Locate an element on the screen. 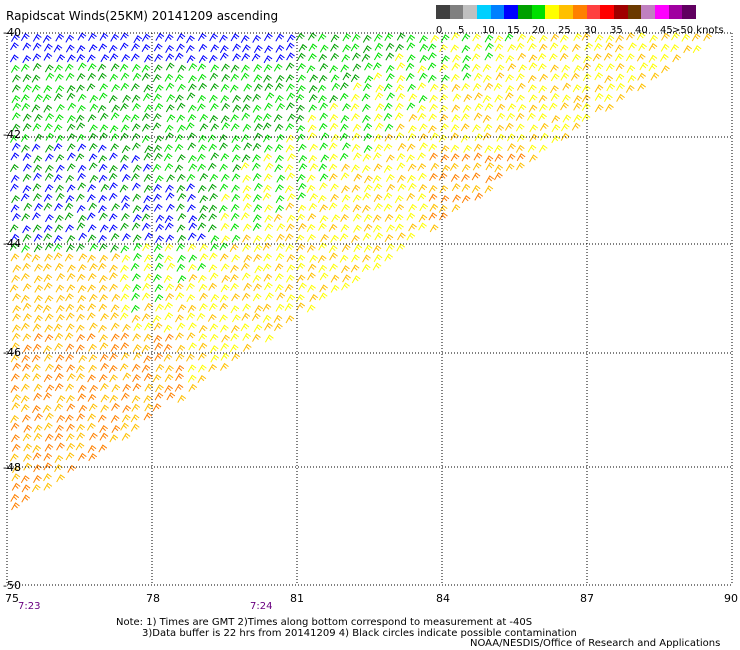 This screenshot has height=650, width=740. legend-label: 10 is located at coordinates (488, 30).